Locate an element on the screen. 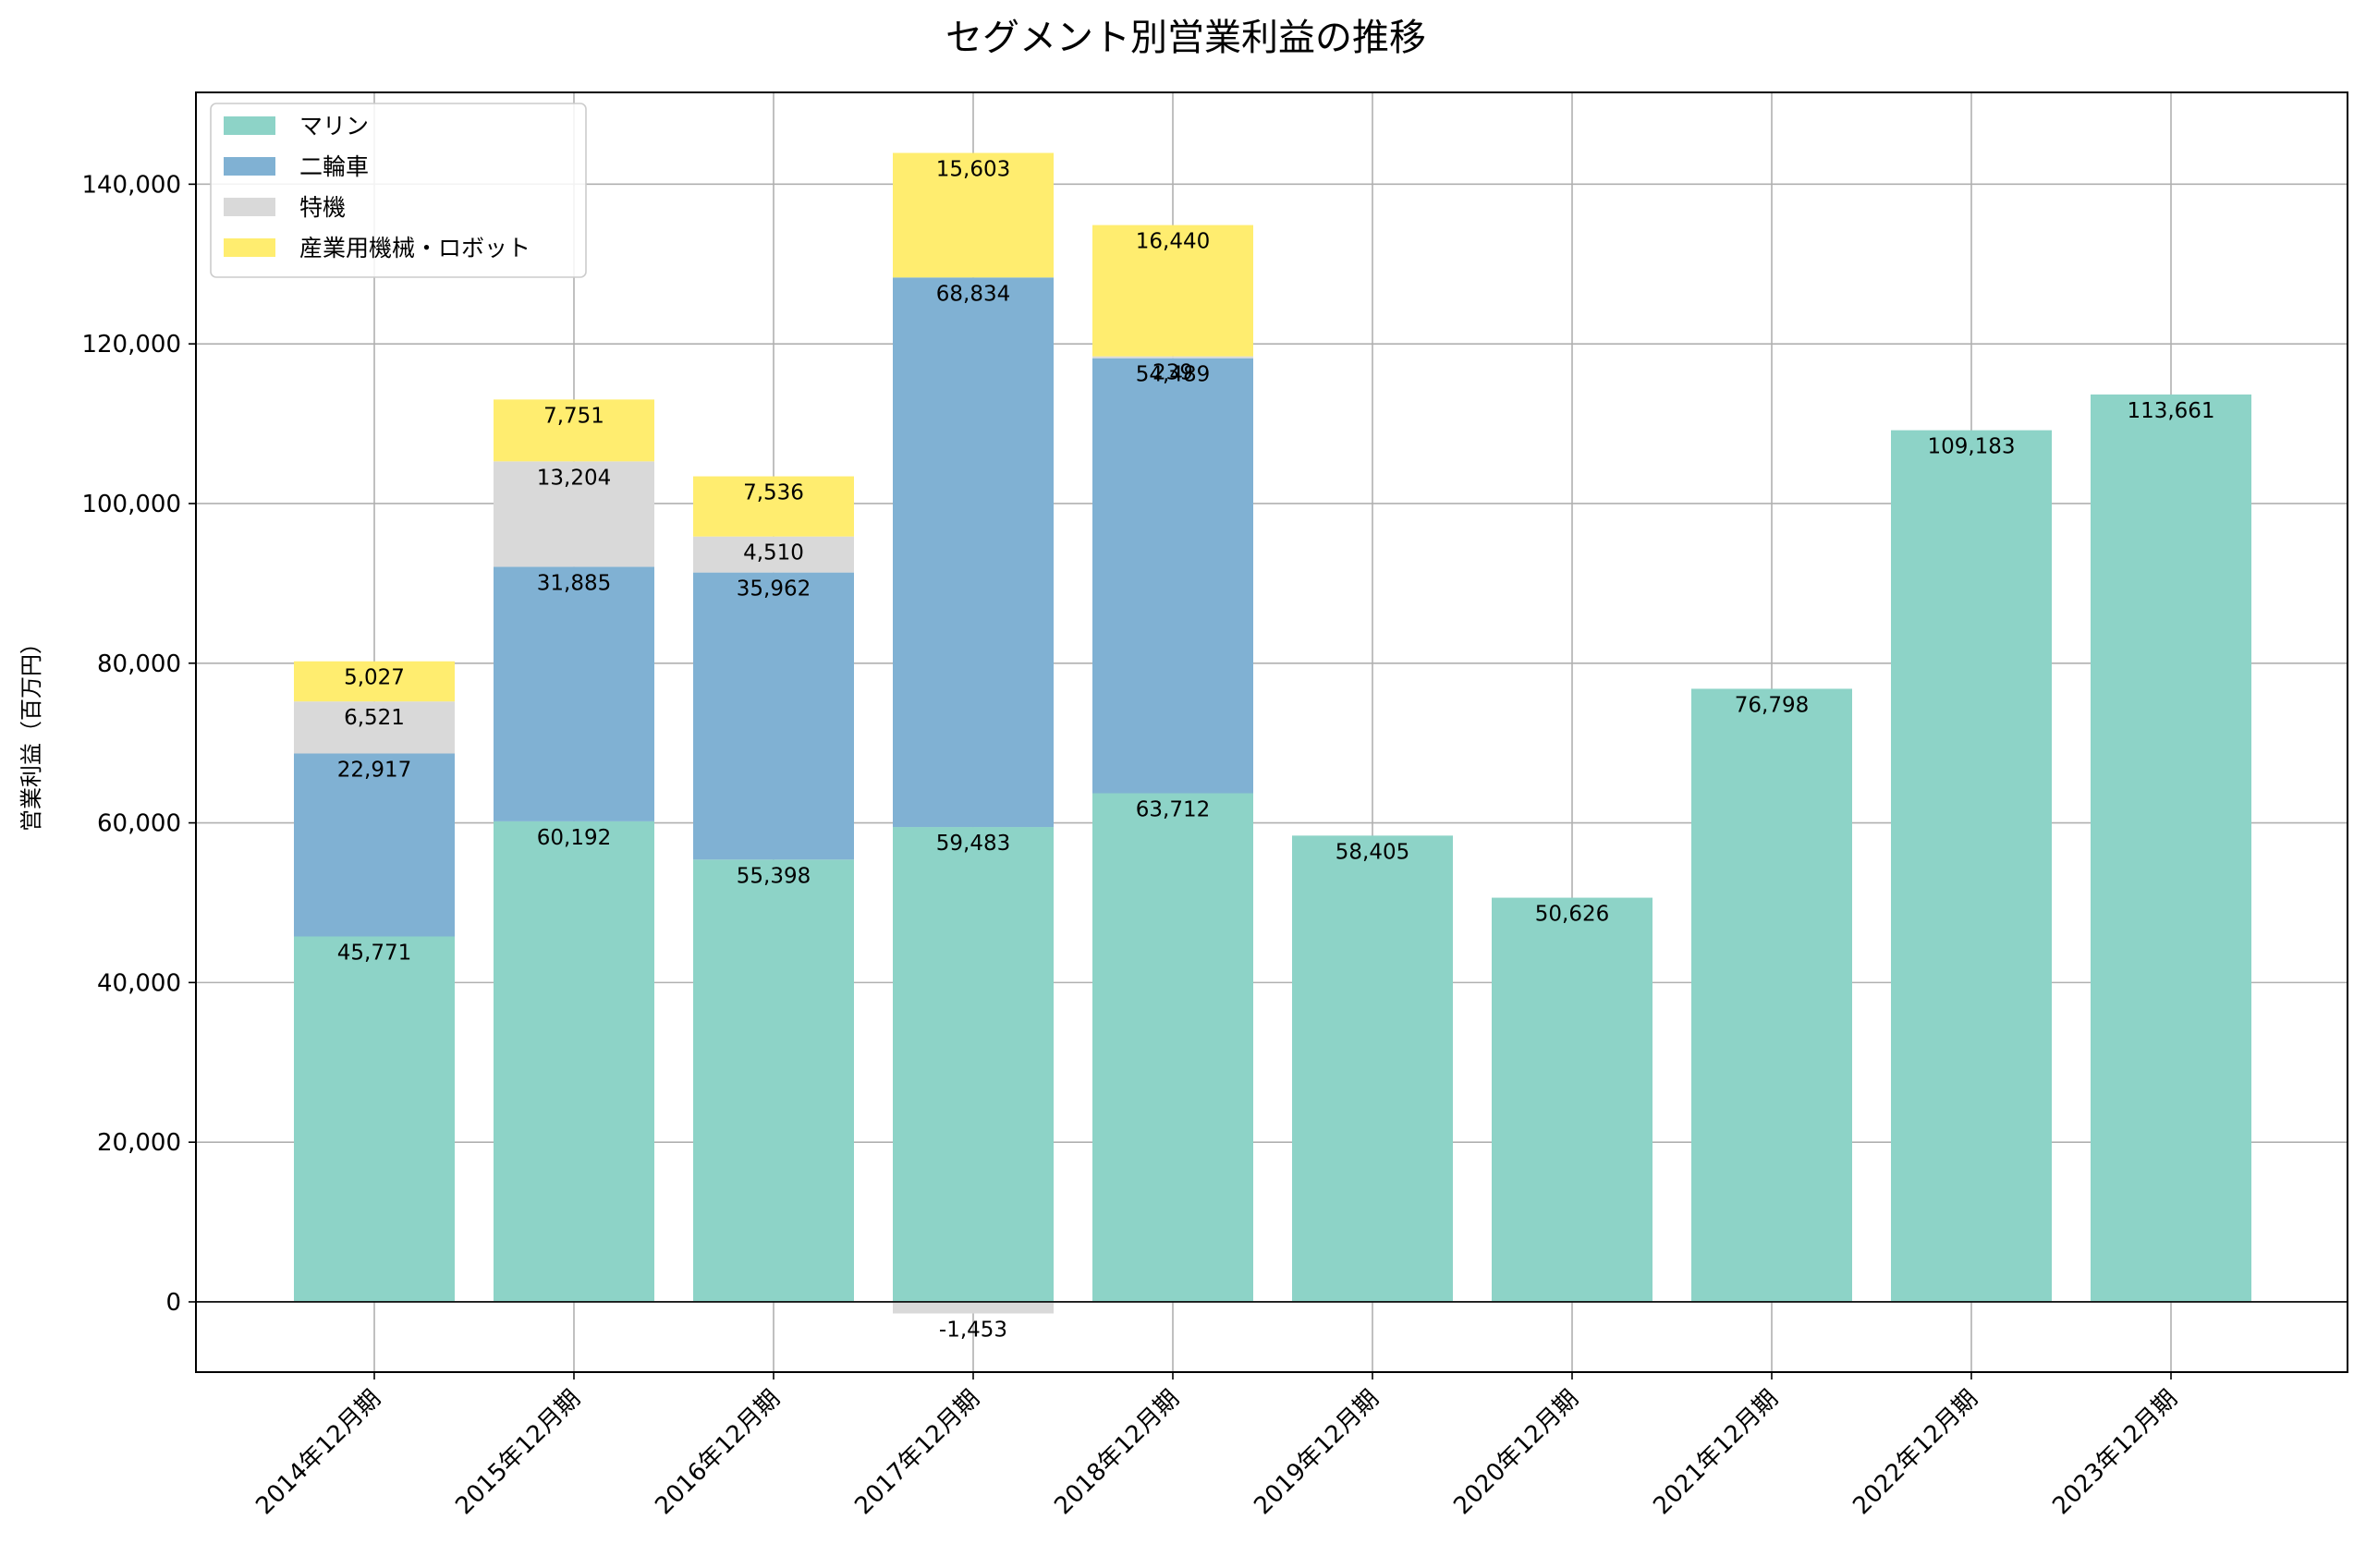 The image size is (2366, 1568). x-tick-label: 2022年12月期 is located at coordinates (1916, 1453).